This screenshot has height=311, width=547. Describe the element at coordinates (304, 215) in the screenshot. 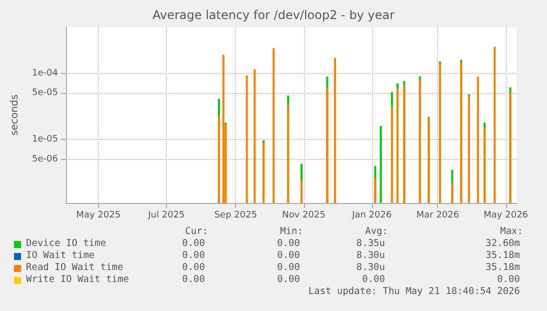

I see `x-tick-label: Nov 2025` at that location.